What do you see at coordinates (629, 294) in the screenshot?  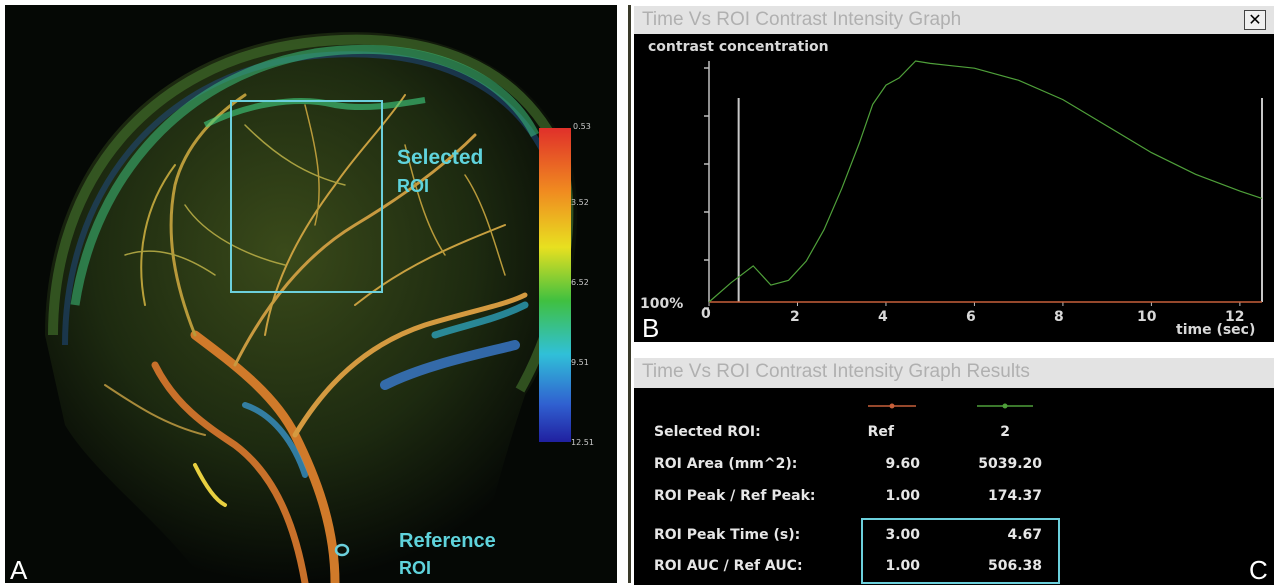 I see `panel-divider` at bounding box center [629, 294].